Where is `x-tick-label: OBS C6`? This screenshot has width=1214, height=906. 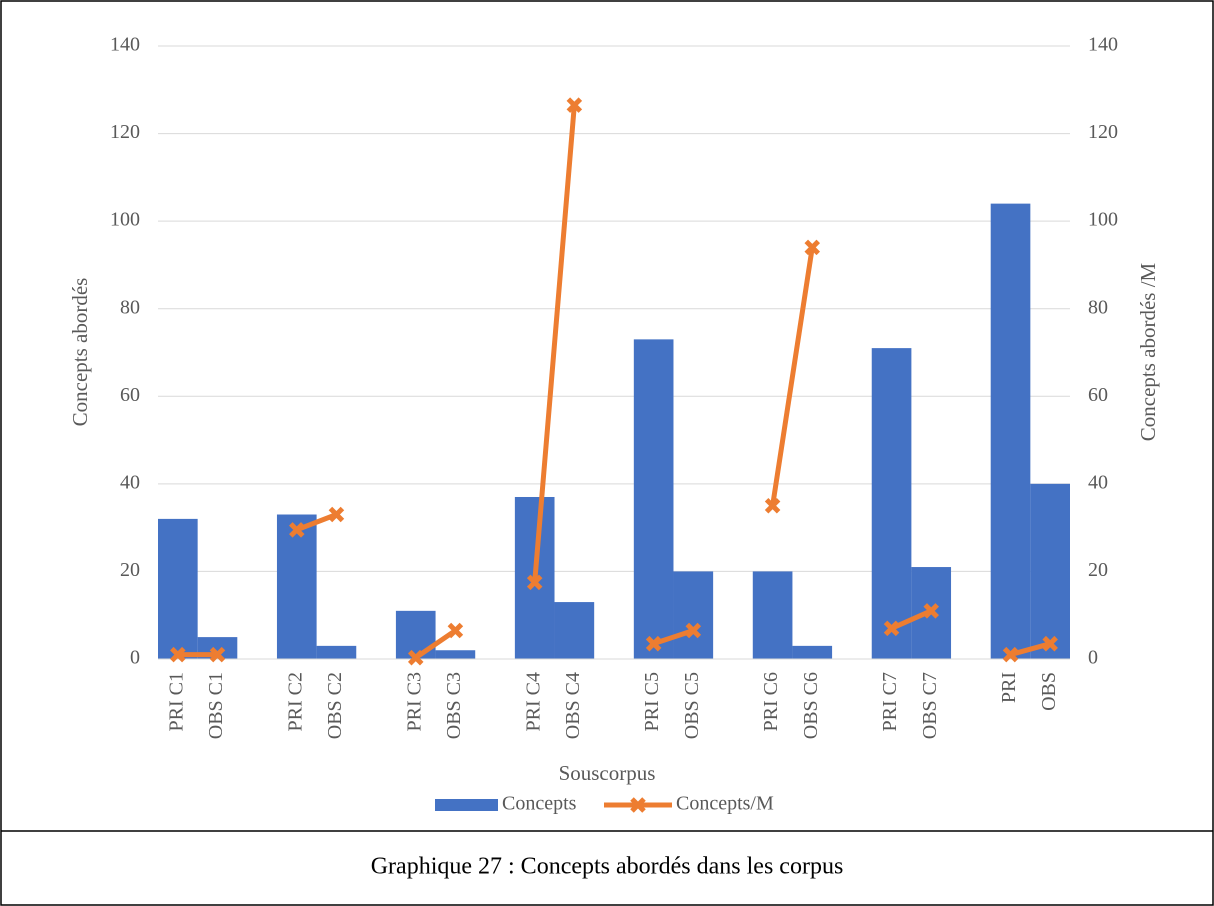
x-tick-label: OBS C6 is located at coordinates (811, 705).